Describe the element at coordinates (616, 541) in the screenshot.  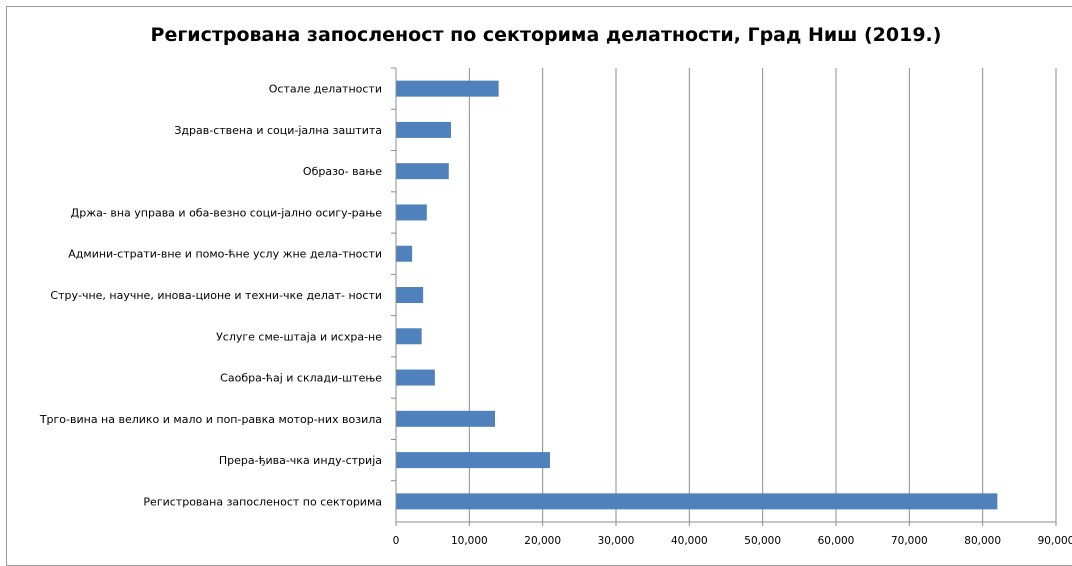
I see `x-tick-label: 30,000` at that location.